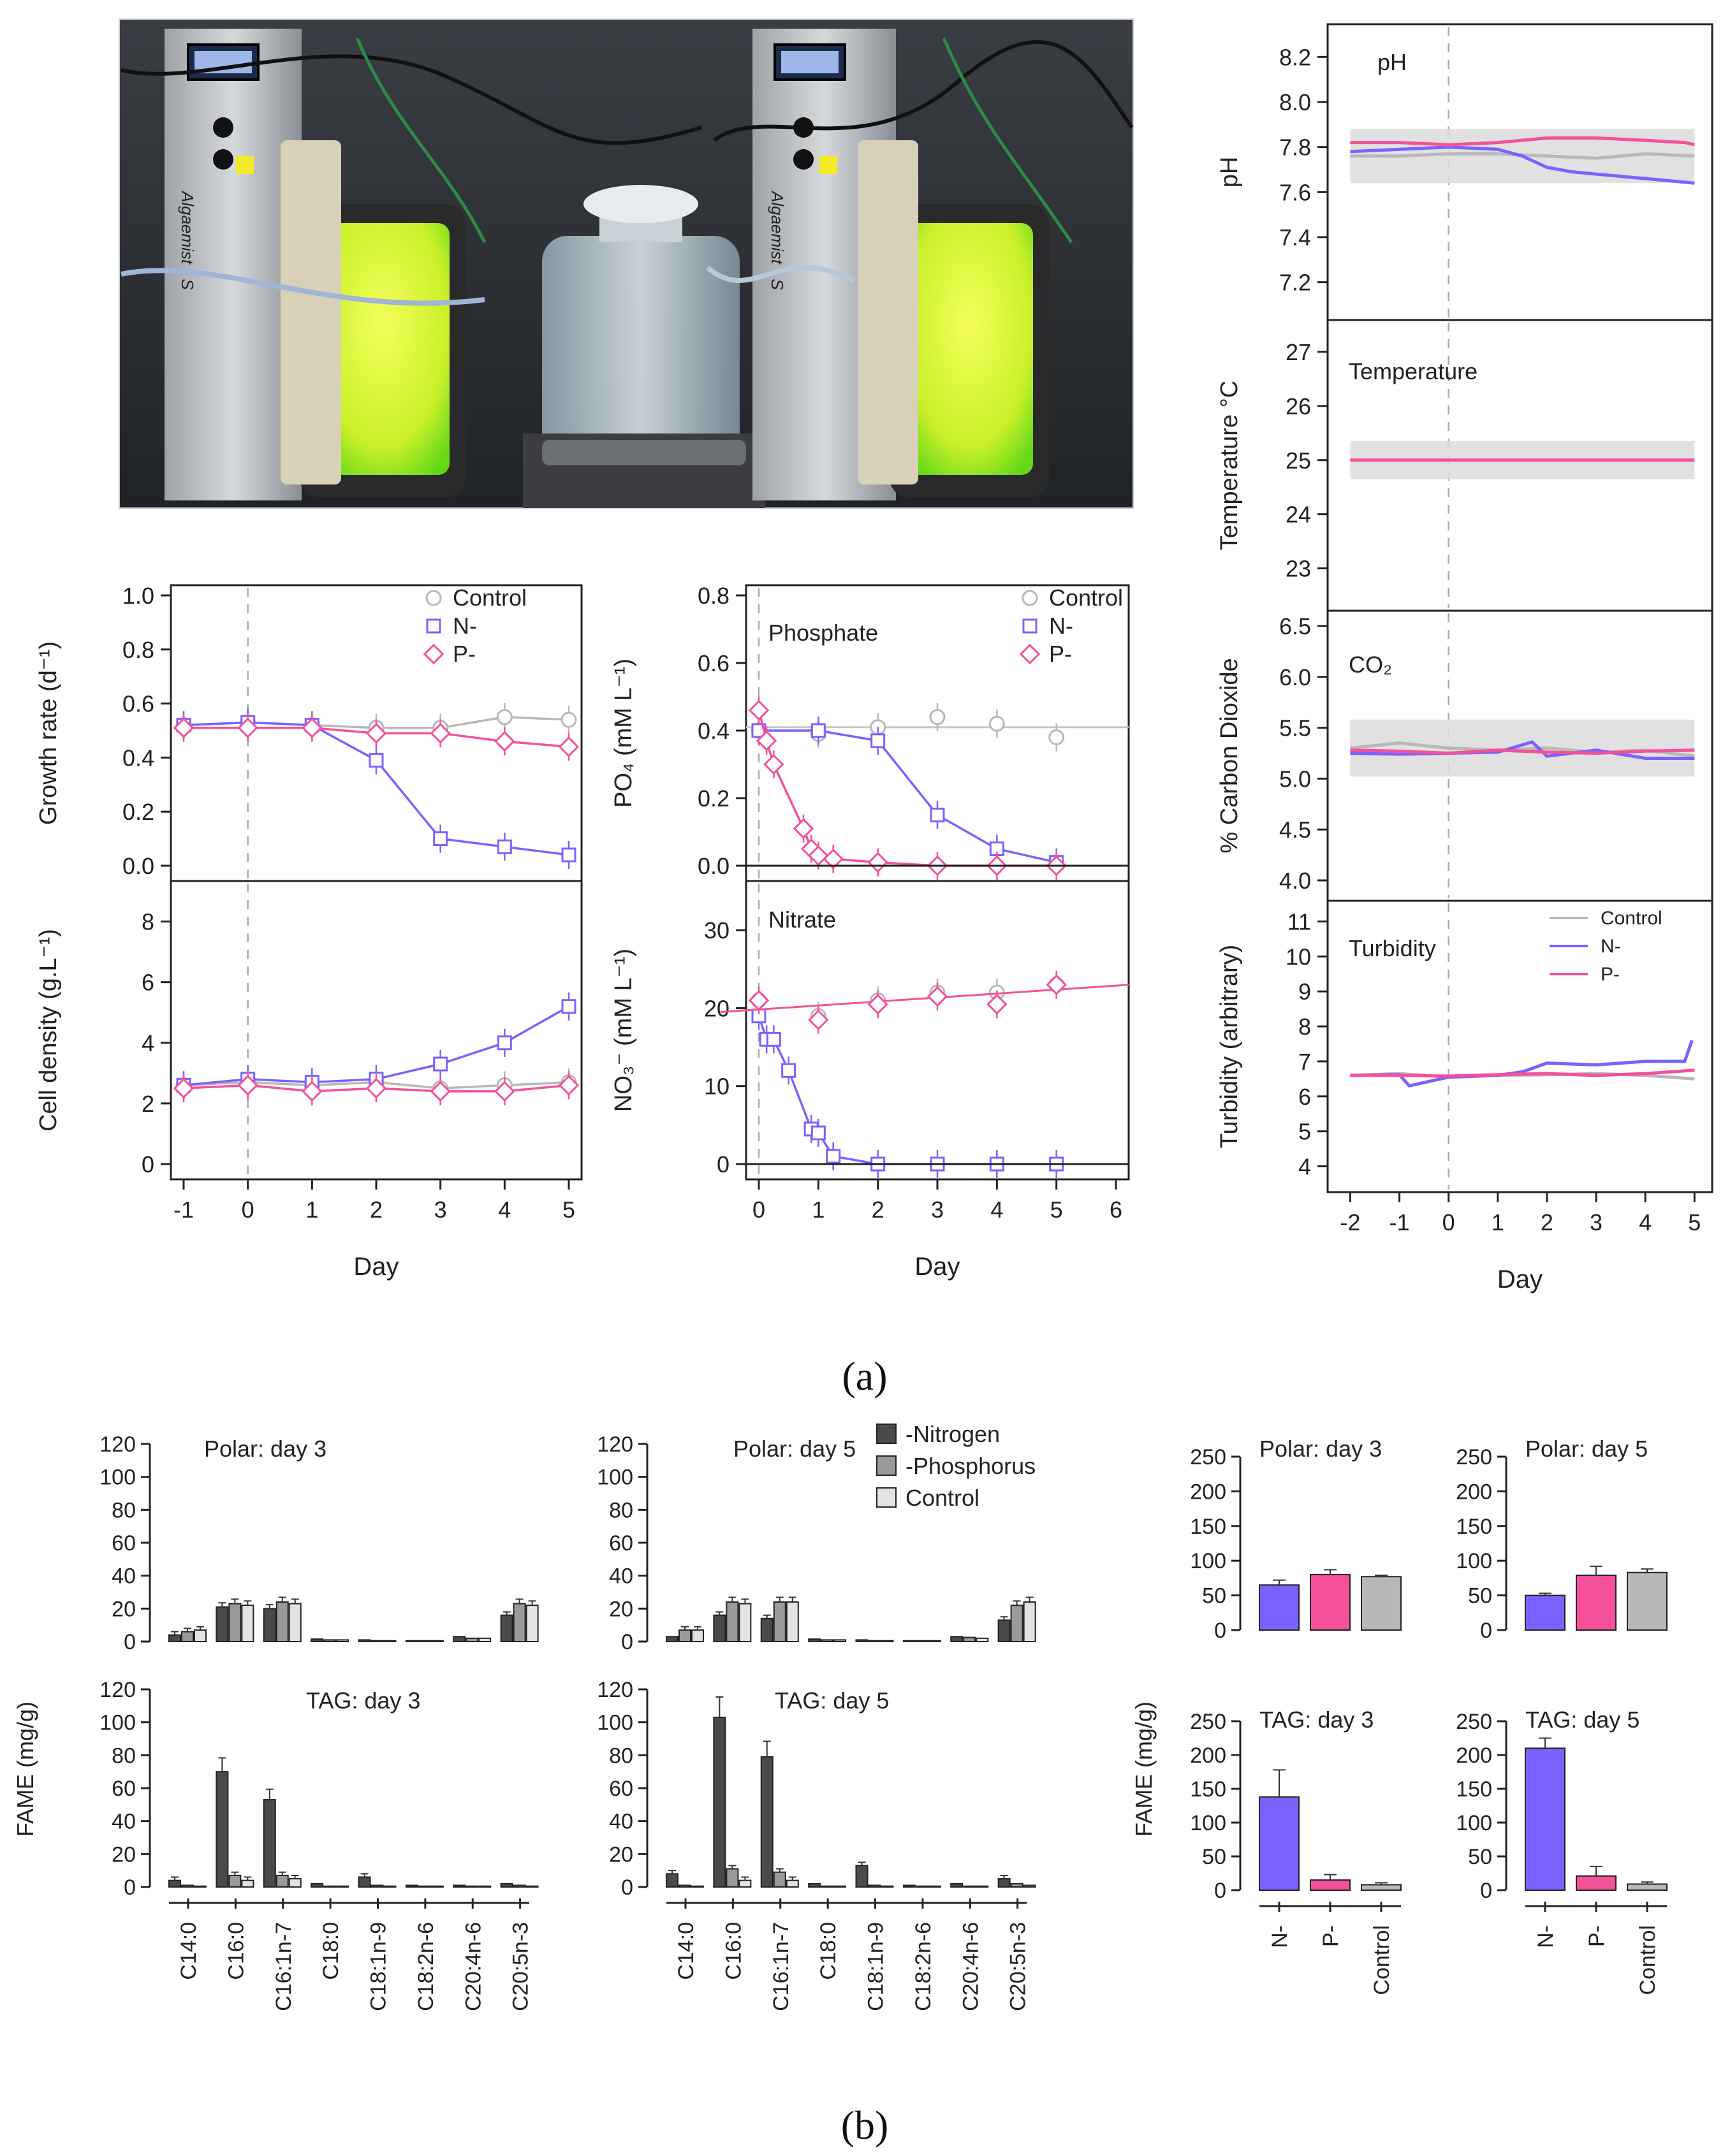 This screenshot has height=2156, width=1723. I want to click on y-tick-label: 20, so click(124, 1609).